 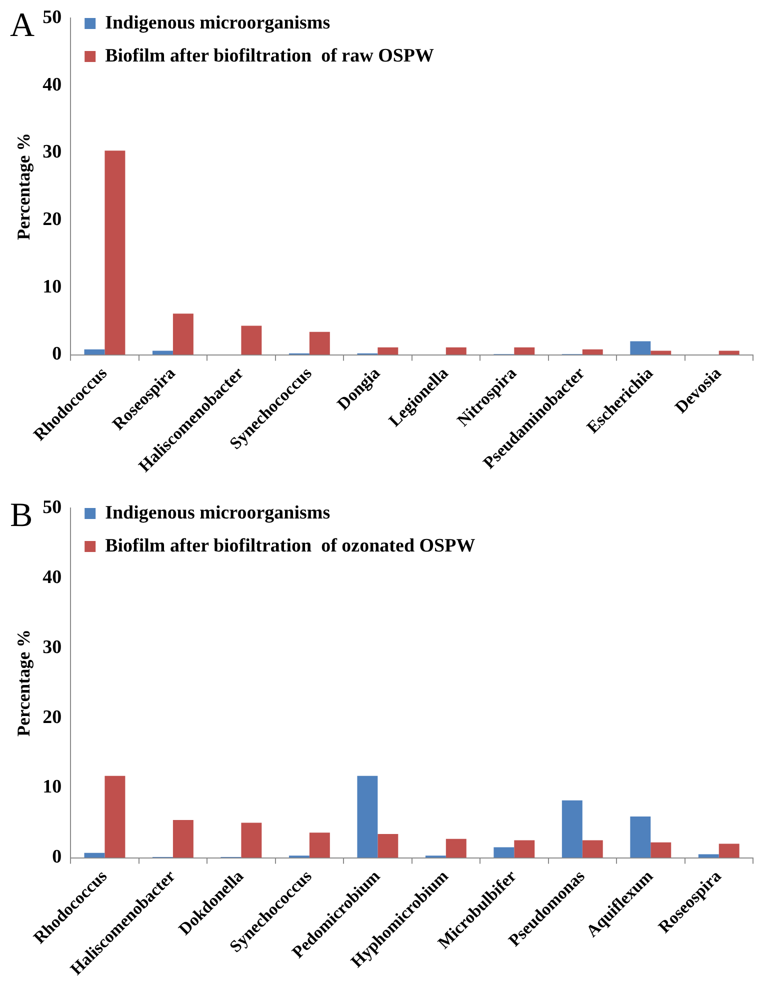 What do you see at coordinates (21, 515) in the screenshot?
I see `text: B` at bounding box center [21, 515].